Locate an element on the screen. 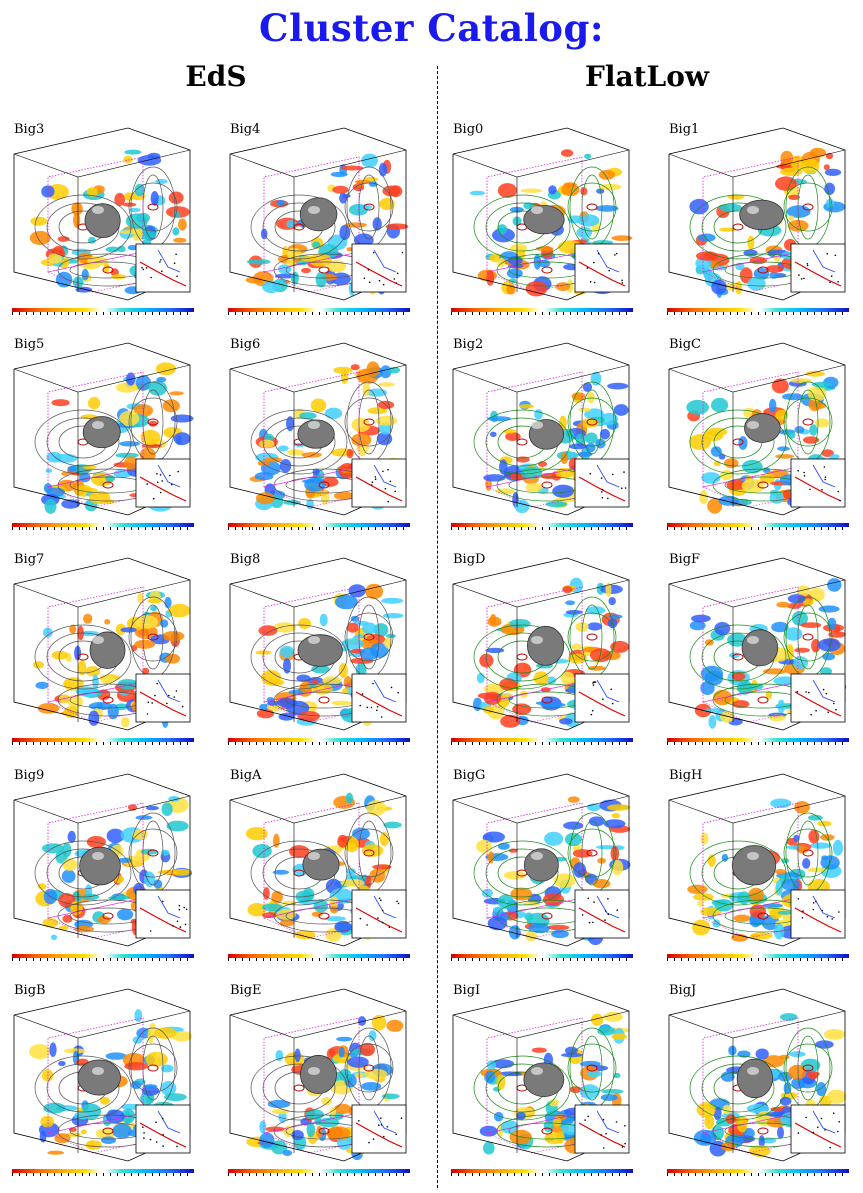 The height and width of the screenshot is (1193, 863). cluster-panel: BigH is located at coordinates (758, 870).